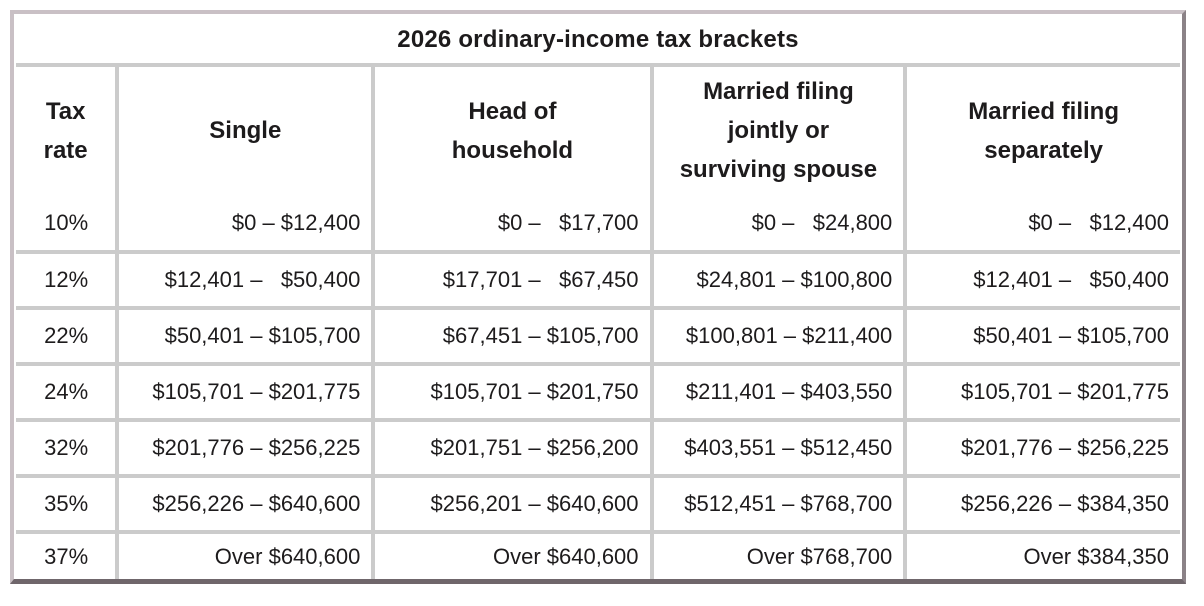 The image size is (1204, 606). Describe the element at coordinates (513, 225) in the screenshot. I see `head-of-household-range-cell: $0 – $17,700` at that location.